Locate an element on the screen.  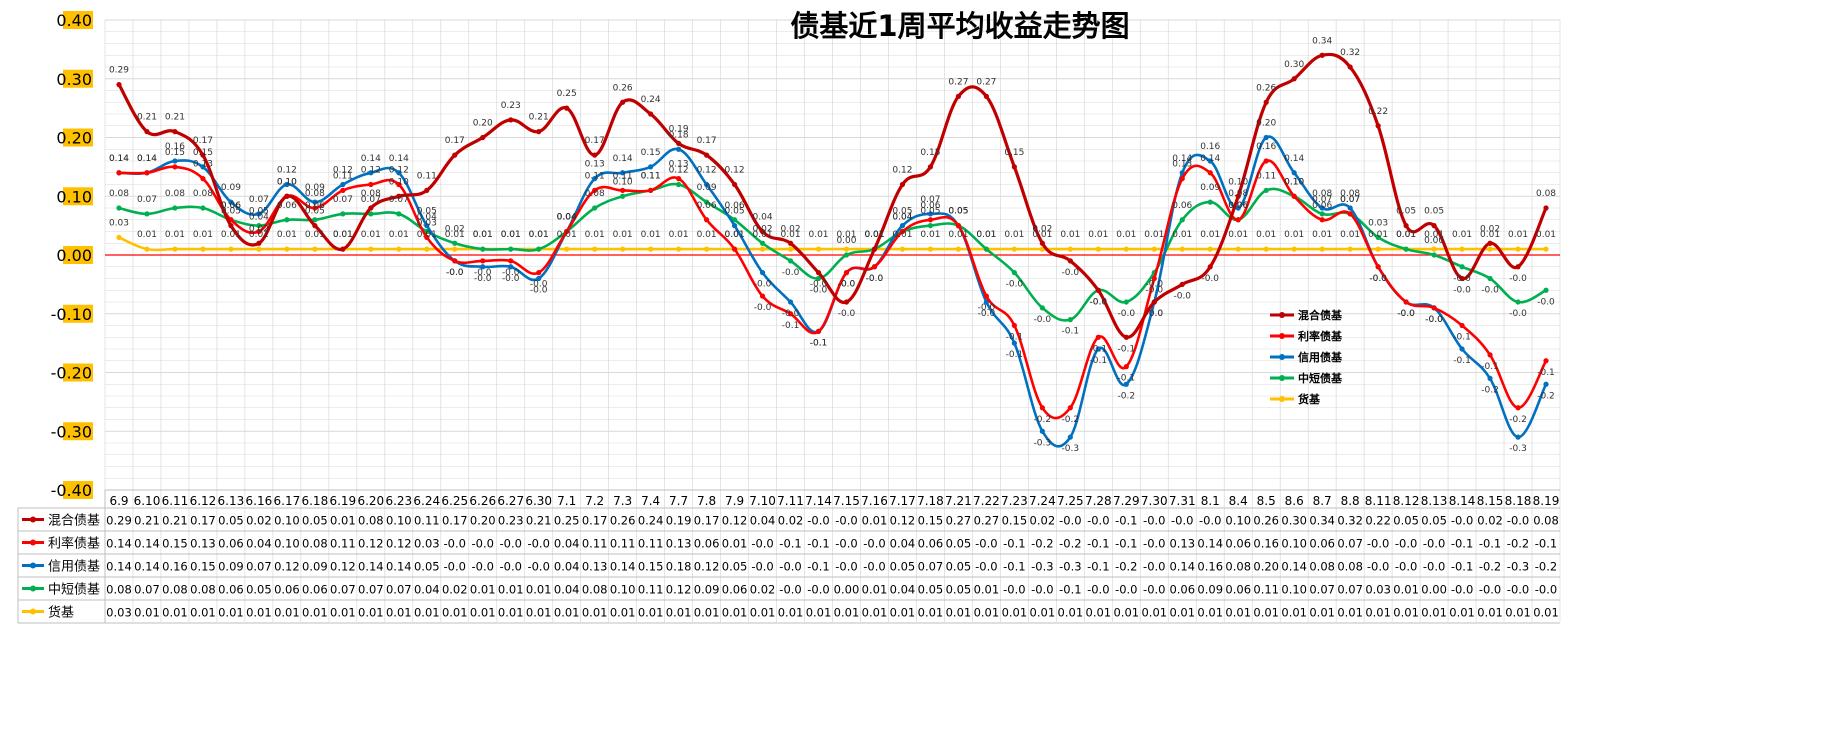
table-cell: 0.07 is located at coordinates (931, 567).